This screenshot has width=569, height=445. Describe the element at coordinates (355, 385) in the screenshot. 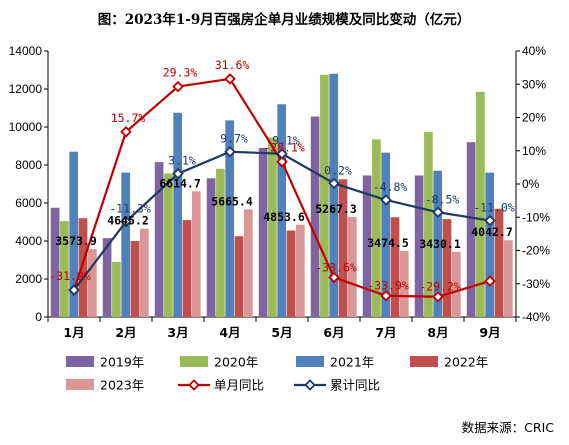

I see `legend-label: 累计同比` at that location.